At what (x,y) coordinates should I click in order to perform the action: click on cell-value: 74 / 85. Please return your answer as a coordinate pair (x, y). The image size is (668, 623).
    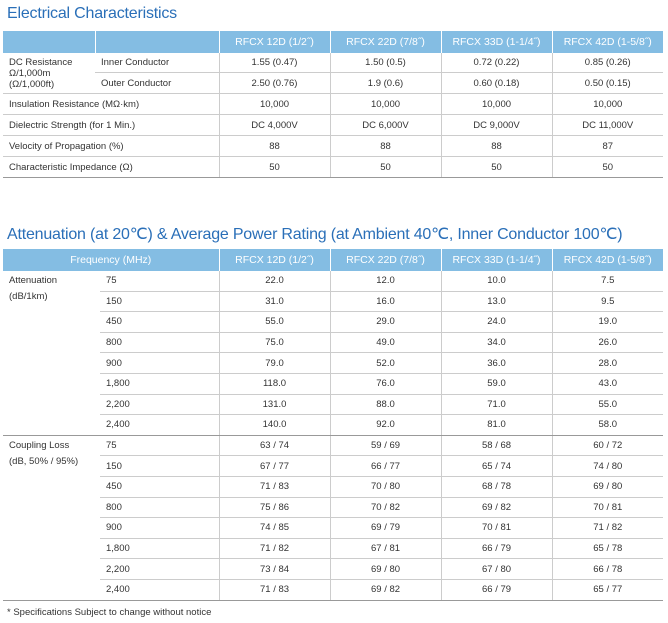
    Looking at the image, I should click on (274, 528).